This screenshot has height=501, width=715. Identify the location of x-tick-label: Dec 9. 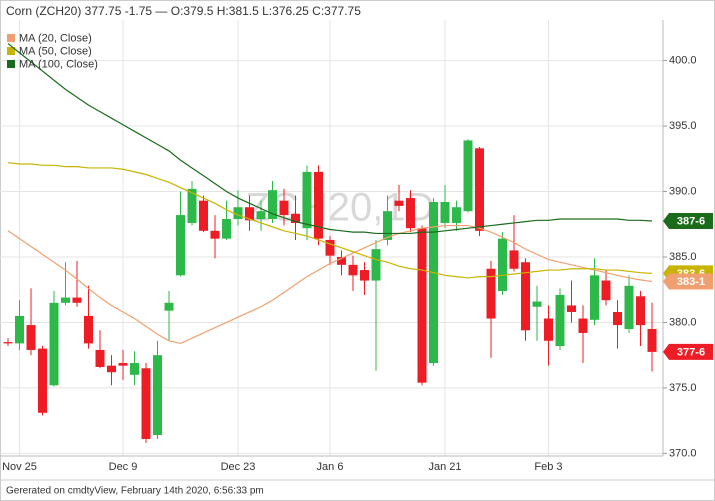
(123, 467).